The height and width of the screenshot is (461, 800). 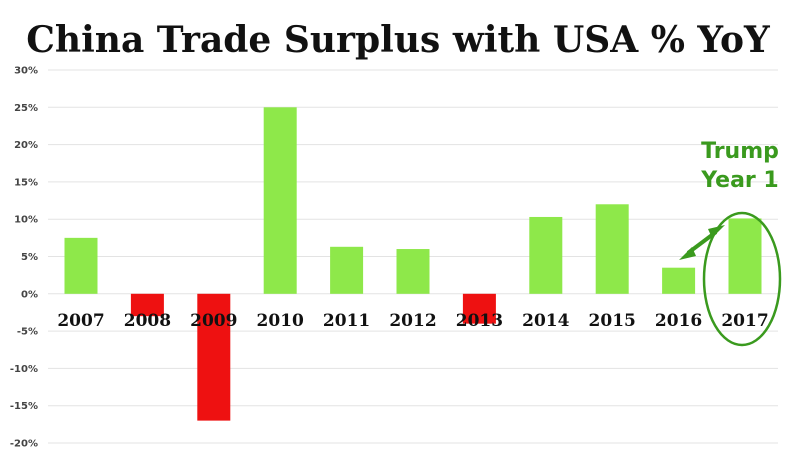 What do you see at coordinates (26, 71) in the screenshot?
I see `y-tick-label: 30%` at bounding box center [26, 71].